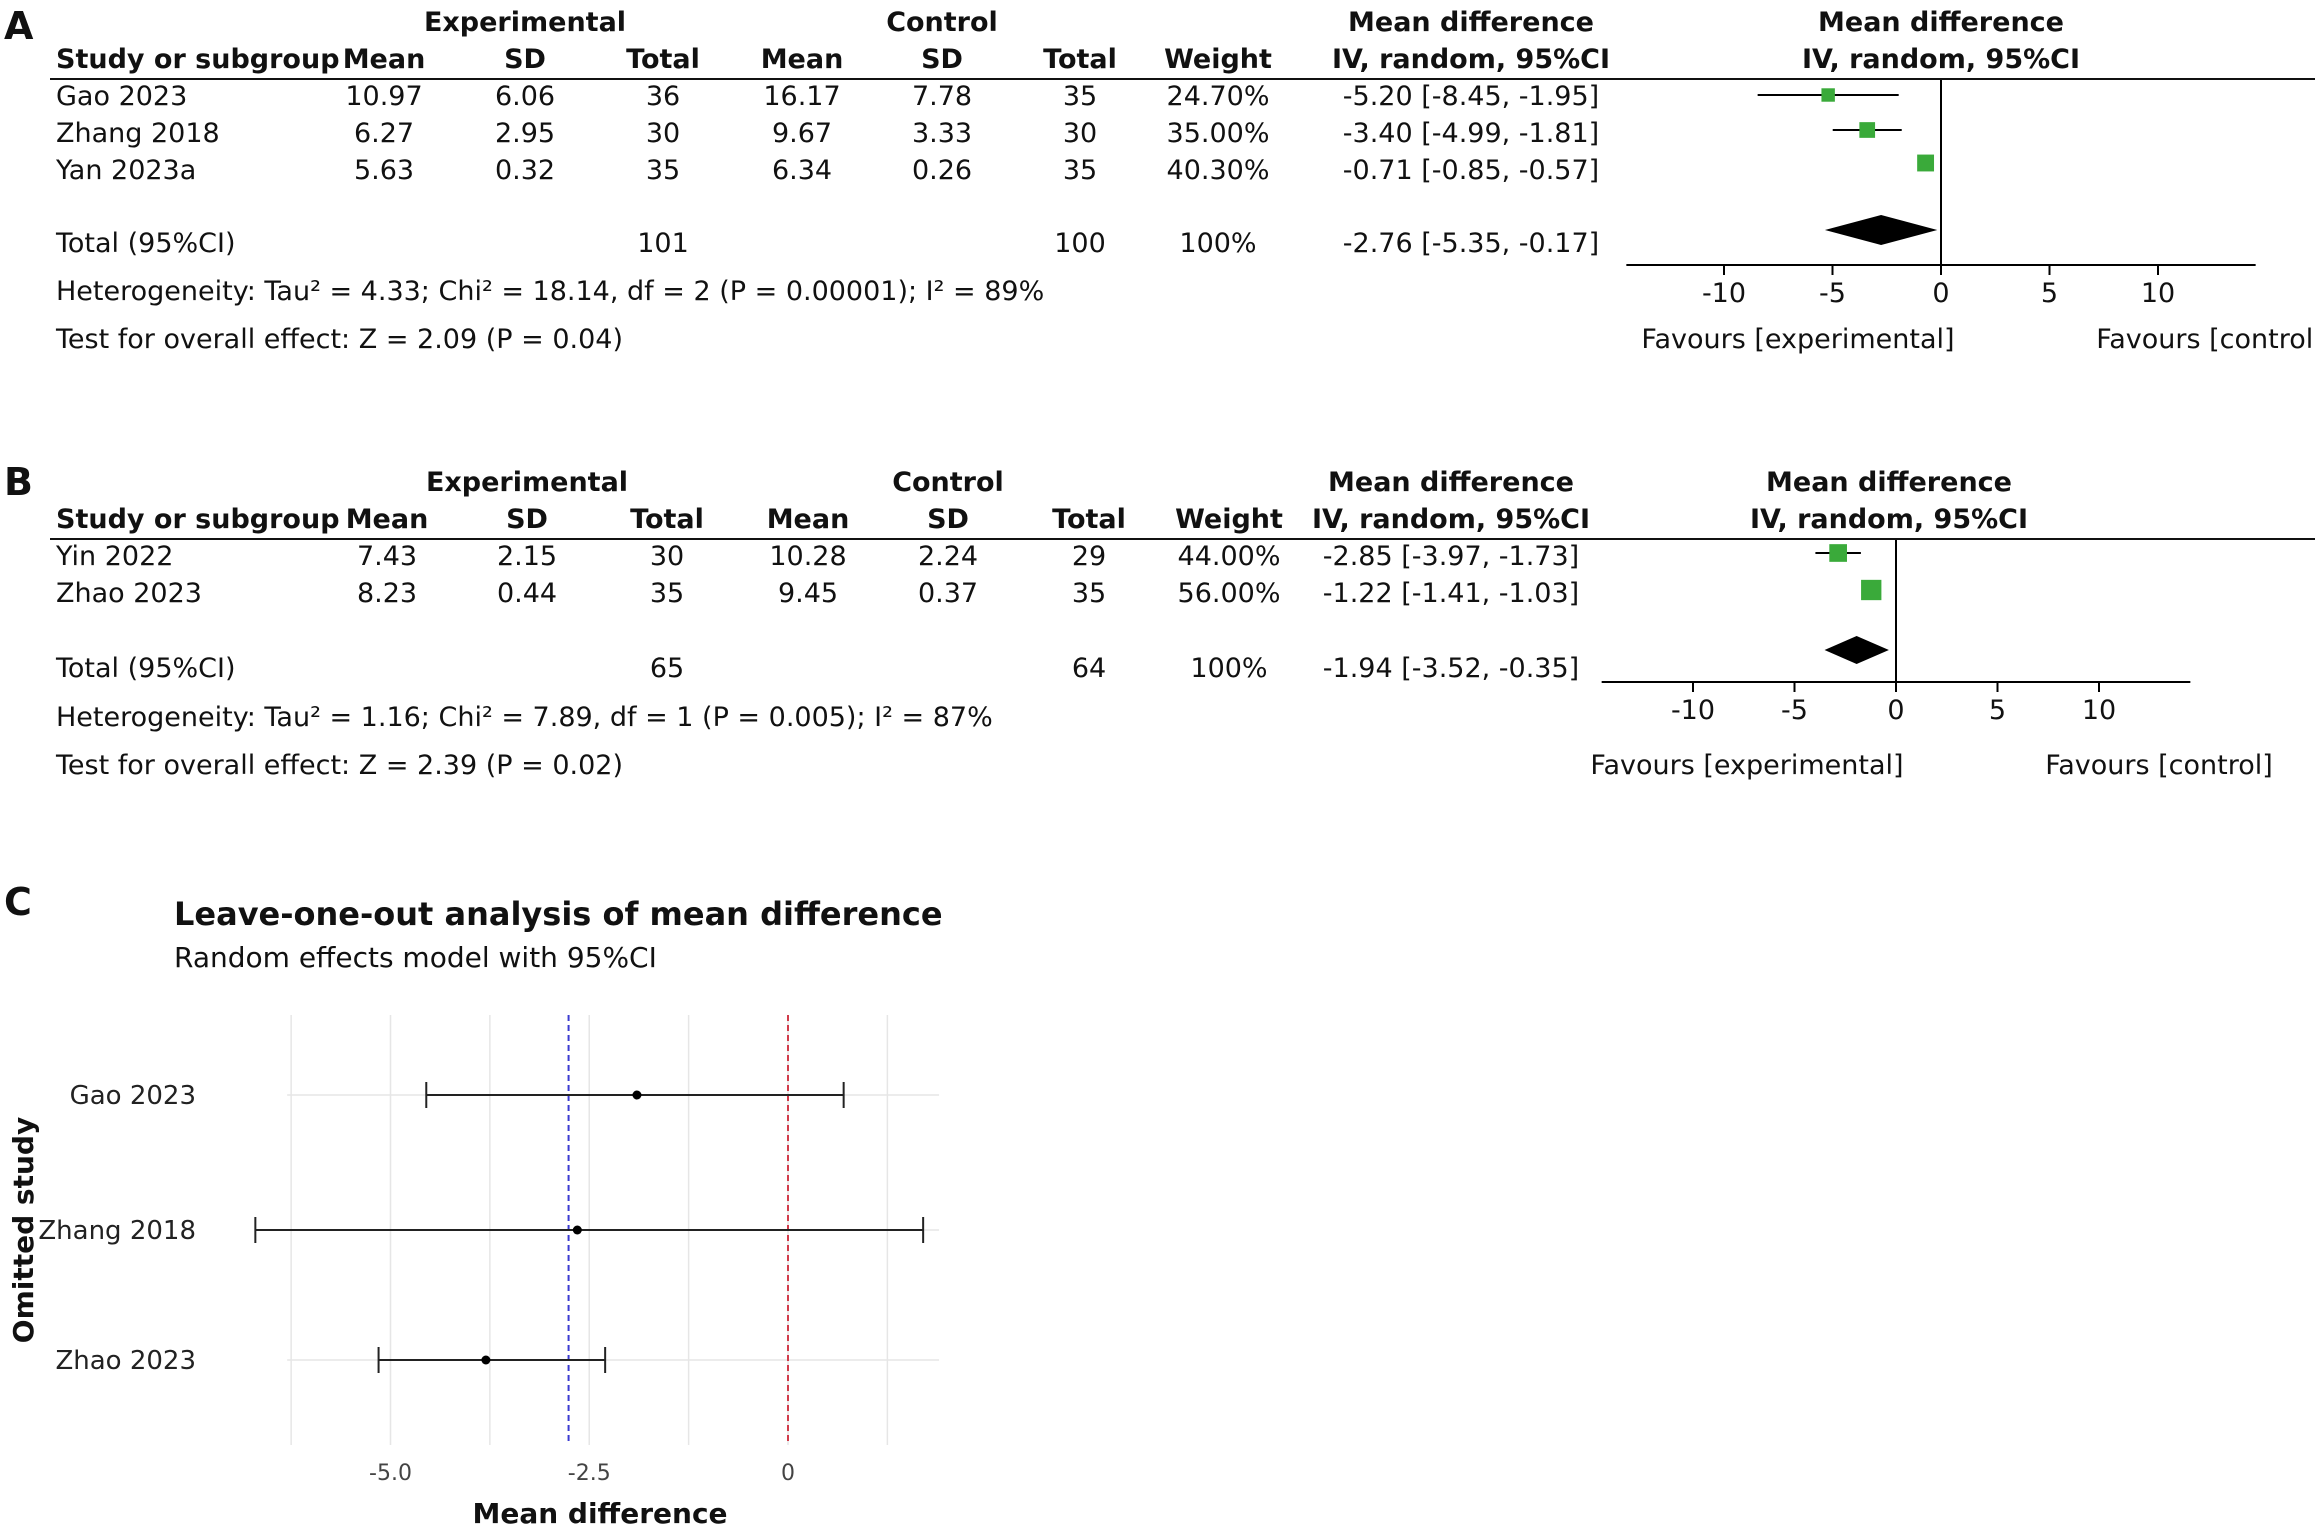 The height and width of the screenshot is (1528, 2315). What do you see at coordinates (133, 1096) in the screenshot?
I see `study-label: Gao 2023` at bounding box center [133, 1096].